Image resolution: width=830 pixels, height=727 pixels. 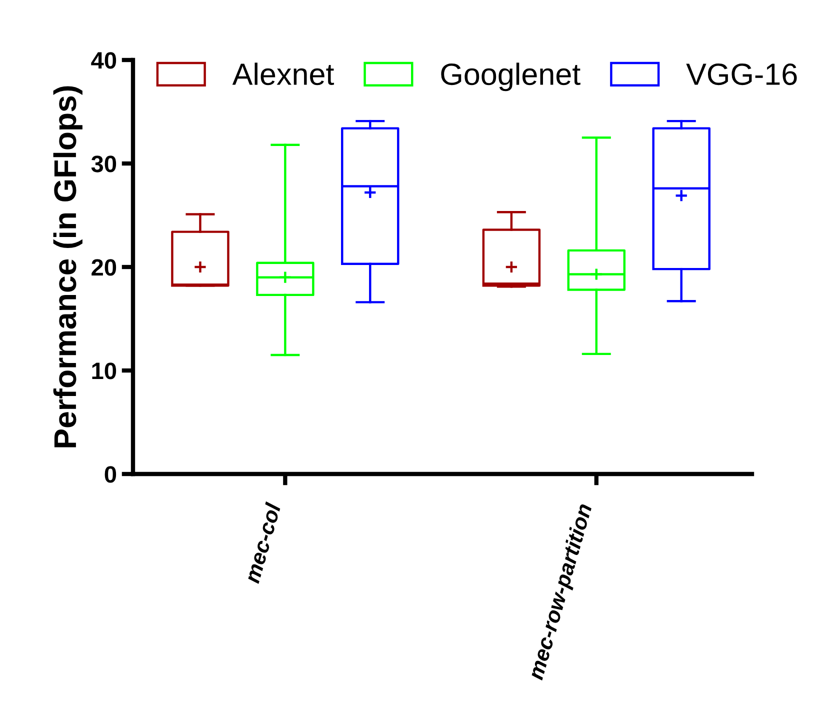 What do you see at coordinates (110, 474) in the screenshot?
I see `y-tick-label: 0` at bounding box center [110, 474].